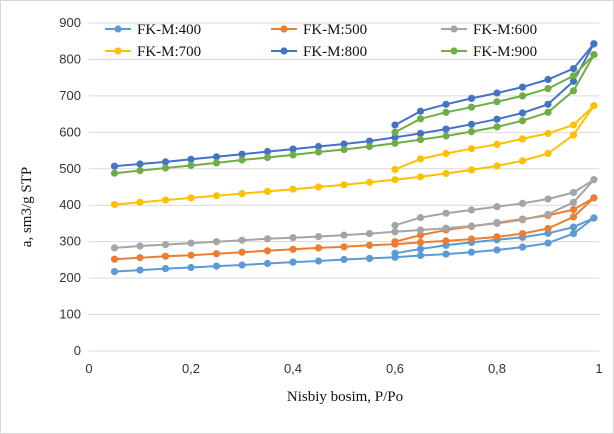  What do you see at coordinates (293, 368) in the screenshot?
I see `x-tick-label: 0,4` at bounding box center [293, 368].